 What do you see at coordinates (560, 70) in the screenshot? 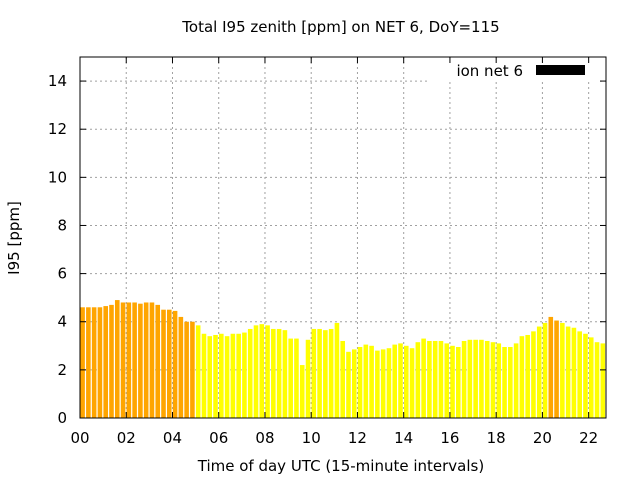
I see `legend-swatch` at bounding box center [560, 70].